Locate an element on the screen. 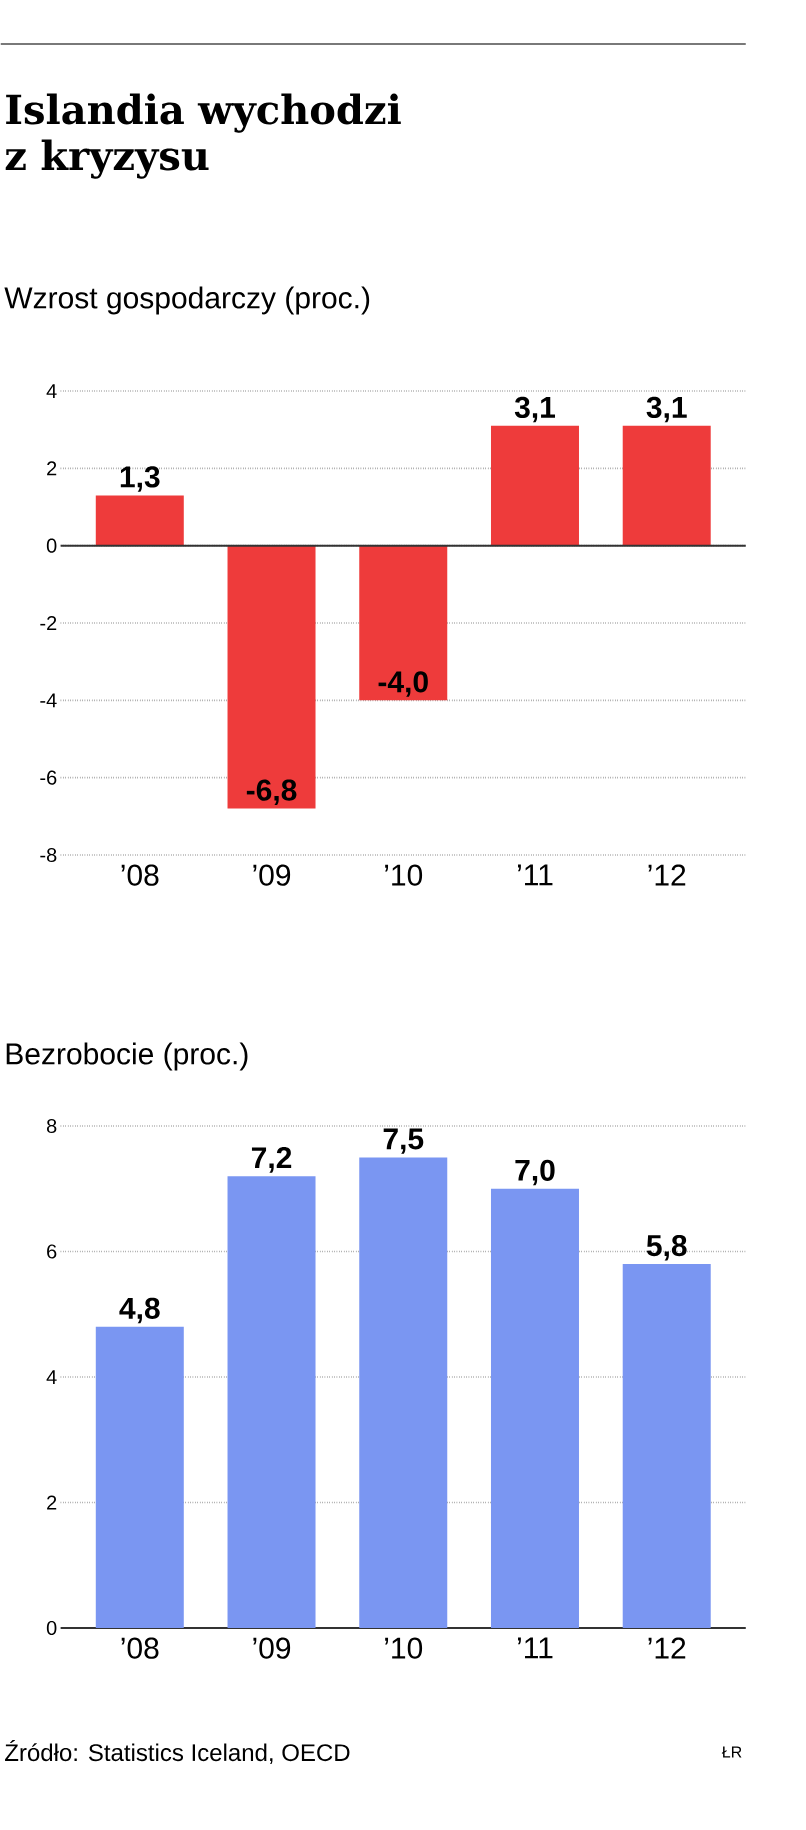 The height and width of the screenshot is (1830, 806). data-label: 4,8 is located at coordinates (139, 1310).